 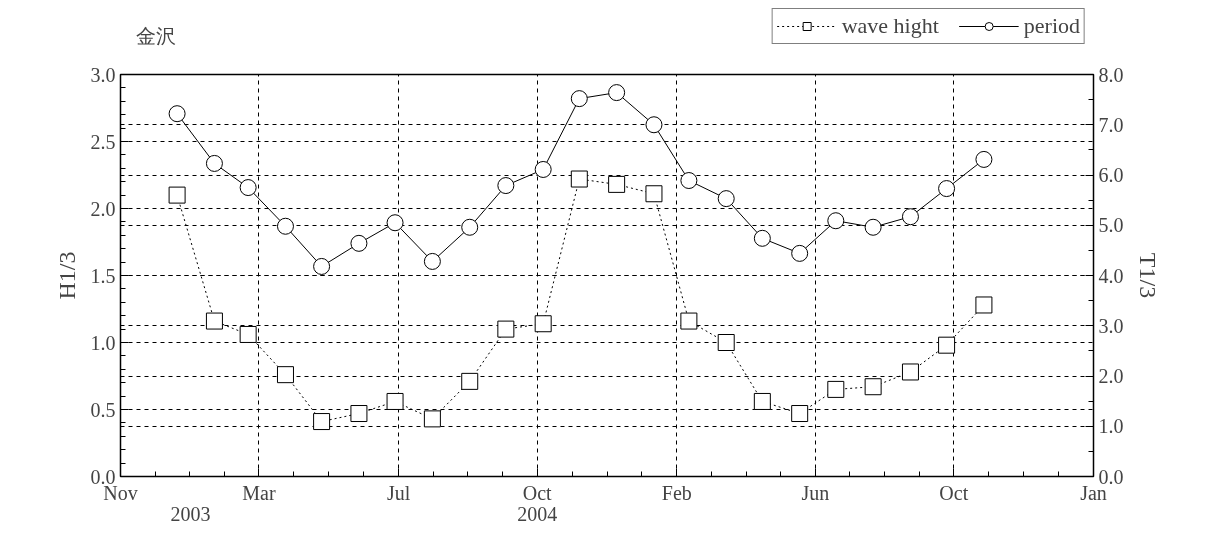 I want to click on y-tick-label: 0.5, so click(x=103, y=409).